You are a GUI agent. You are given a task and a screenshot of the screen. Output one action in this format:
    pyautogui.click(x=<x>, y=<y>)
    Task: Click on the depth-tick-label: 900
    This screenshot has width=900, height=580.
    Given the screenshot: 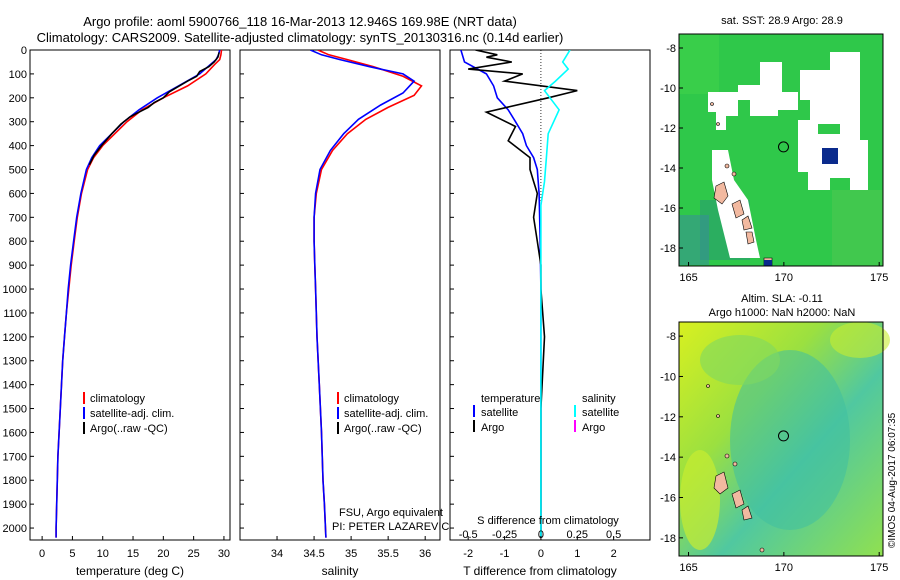 What is the action you would take?
    pyautogui.click(x=18, y=266)
    